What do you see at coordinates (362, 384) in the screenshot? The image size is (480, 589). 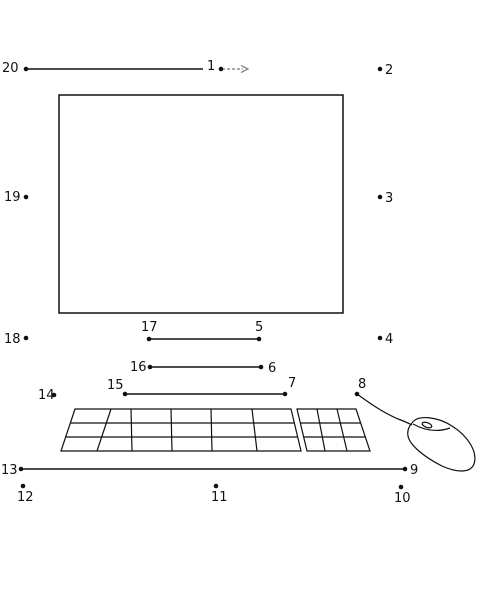 I see `svg-text: 8` at bounding box center [362, 384].